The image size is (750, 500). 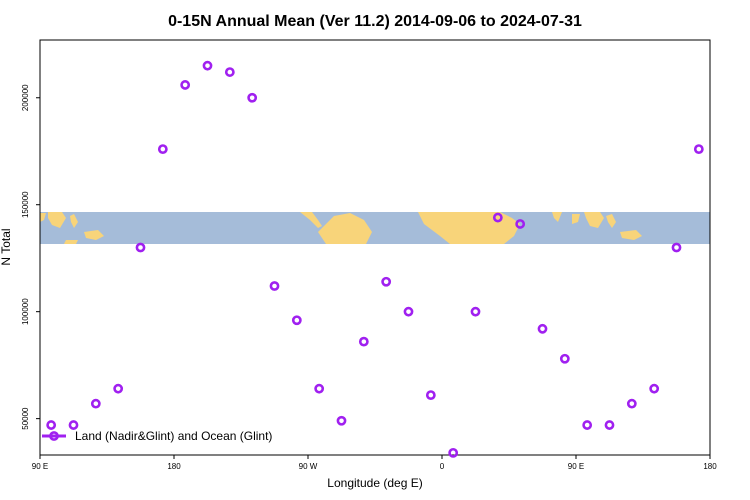 What do you see at coordinates (375, 228) in the screenshot?
I see `background-map` at bounding box center [375, 228].